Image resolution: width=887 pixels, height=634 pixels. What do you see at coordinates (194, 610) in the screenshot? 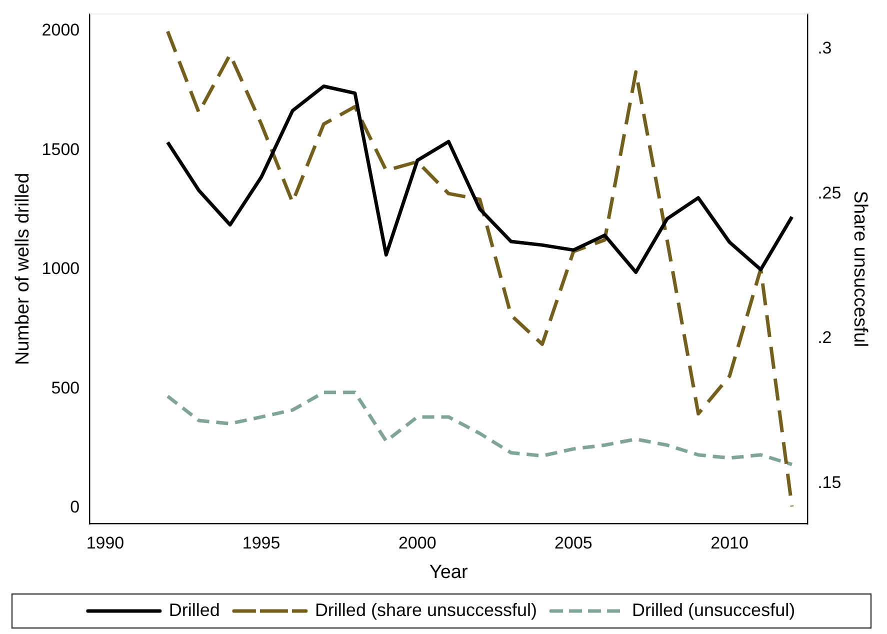
I see `legend-label: Drilled` at bounding box center [194, 610].